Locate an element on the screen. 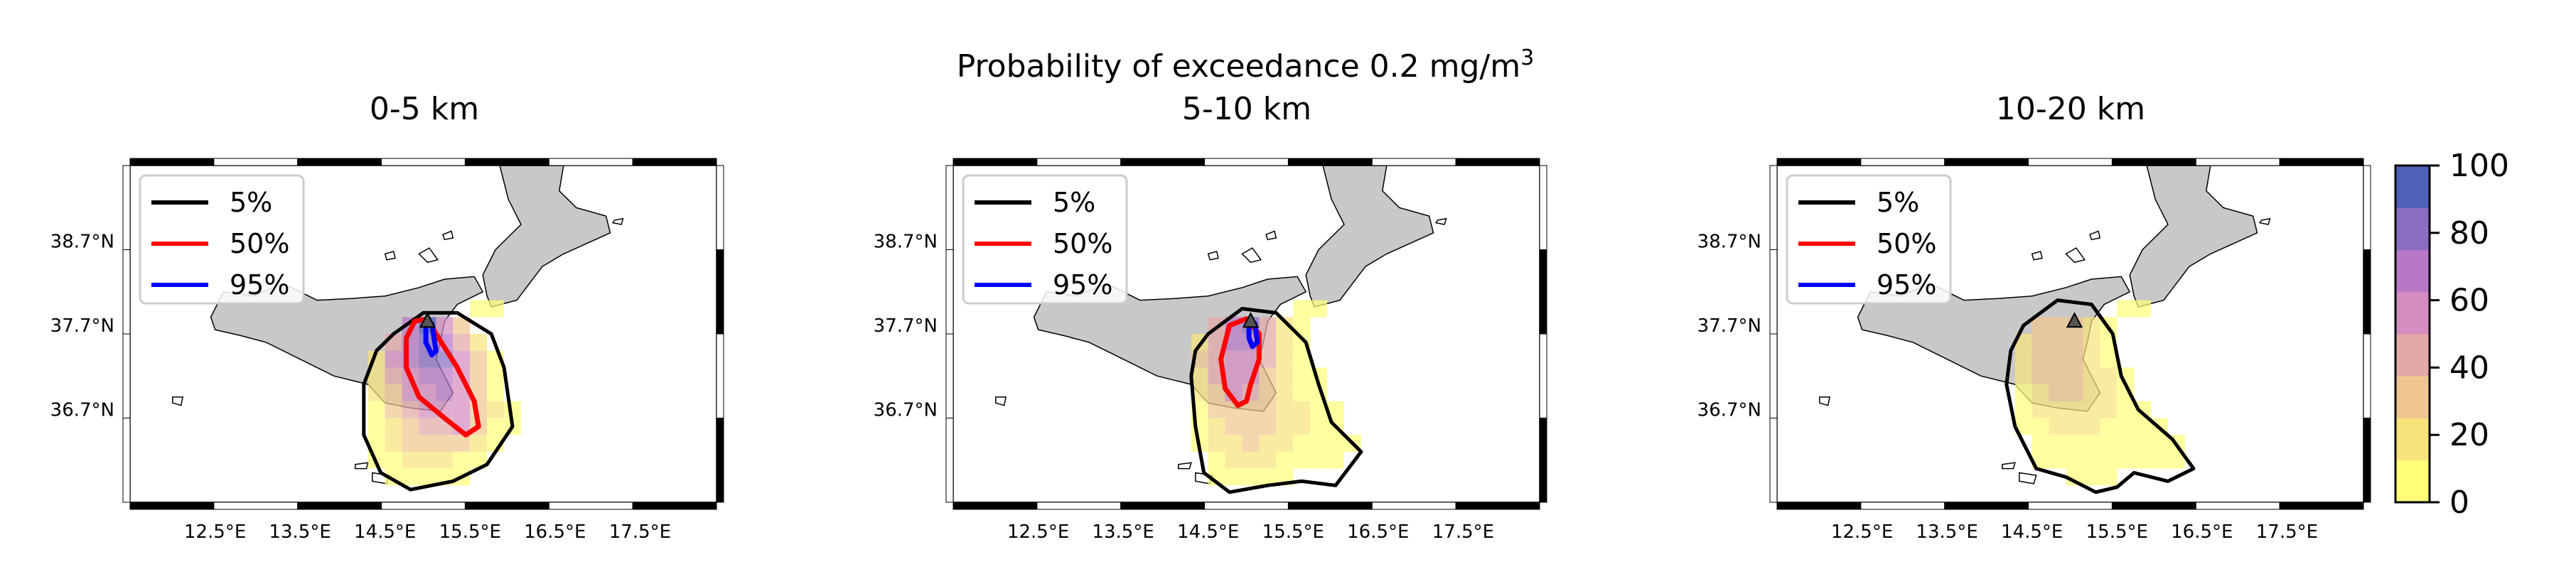 This screenshot has height=574, width=2576. legend-label: 5% is located at coordinates (251, 202).